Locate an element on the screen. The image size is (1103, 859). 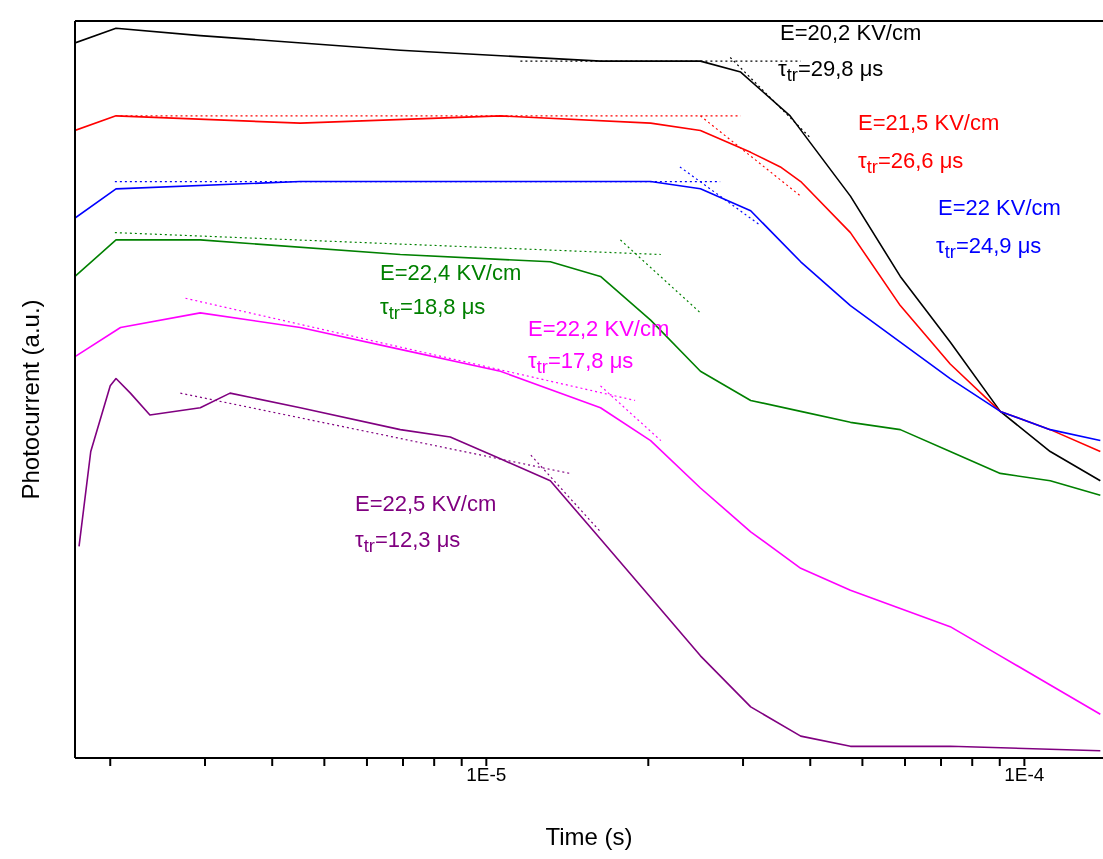
annotation: τ$_{tr}$=18,8 μs is located at coordinates (433, 309).